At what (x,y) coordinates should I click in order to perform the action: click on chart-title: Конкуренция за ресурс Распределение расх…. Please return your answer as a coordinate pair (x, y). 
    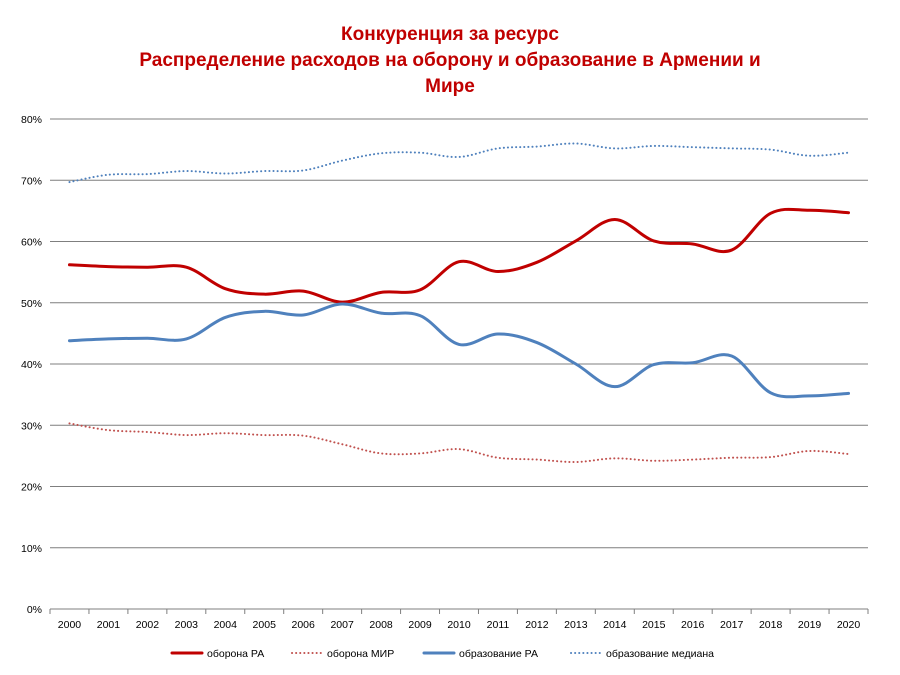
    Looking at the image, I should click on (450, 61).